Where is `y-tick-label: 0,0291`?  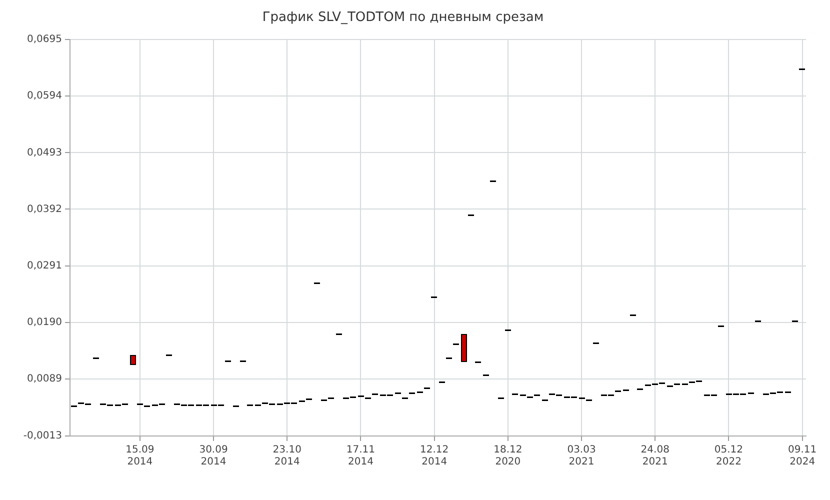
y-tick-label: 0,0291 is located at coordinates (44, 266).